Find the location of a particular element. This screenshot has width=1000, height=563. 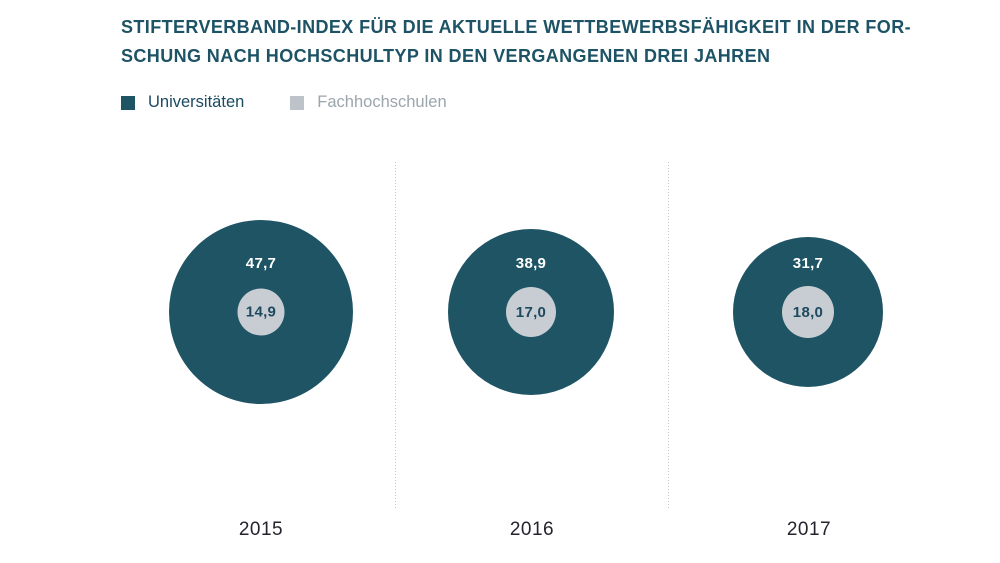

universitaeten-swatch-icon is located at coordinates (128, 102).